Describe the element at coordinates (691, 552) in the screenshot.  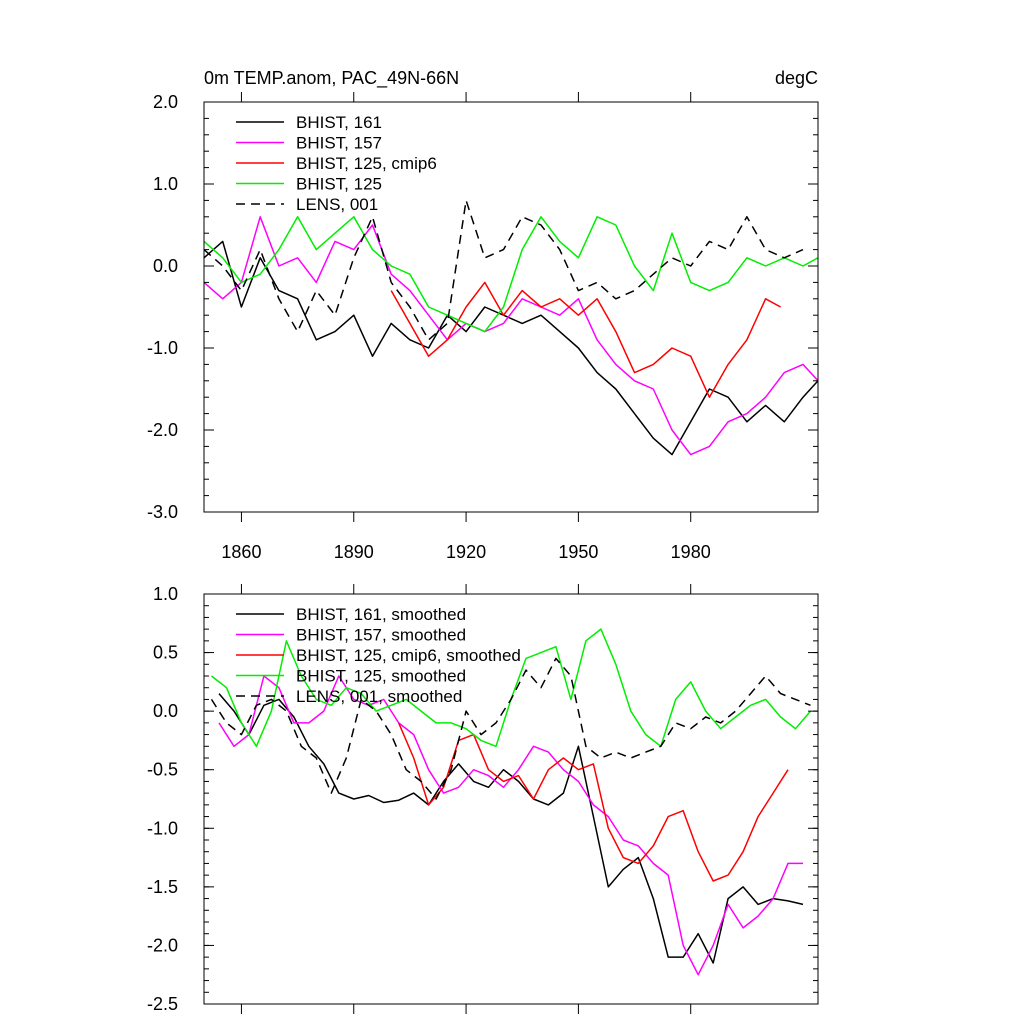
I see `x-tick-label: 1980` at that location.